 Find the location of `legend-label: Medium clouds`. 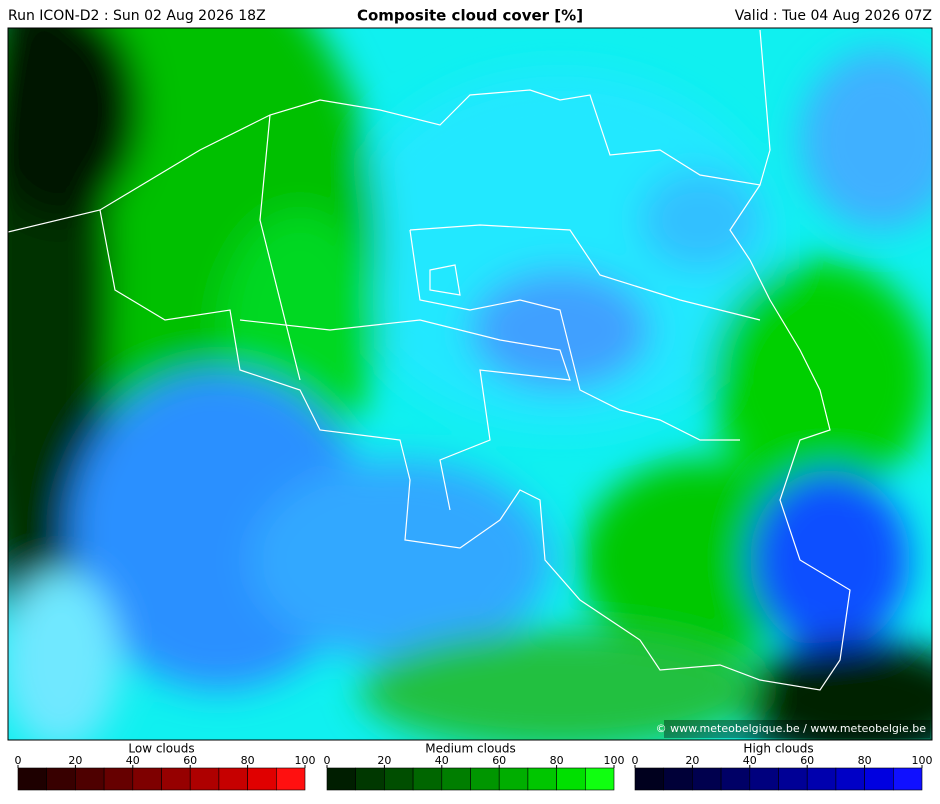

legend-label: Medium clouds is located at coordinates (470, 749).